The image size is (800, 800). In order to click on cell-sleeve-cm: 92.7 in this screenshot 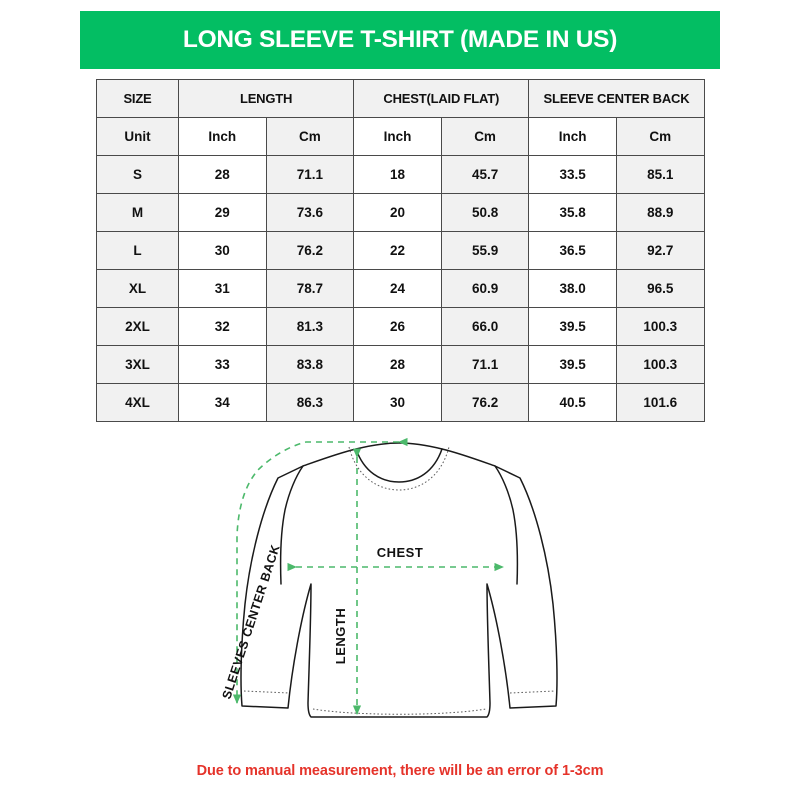, I will do `click(660, 250)`.